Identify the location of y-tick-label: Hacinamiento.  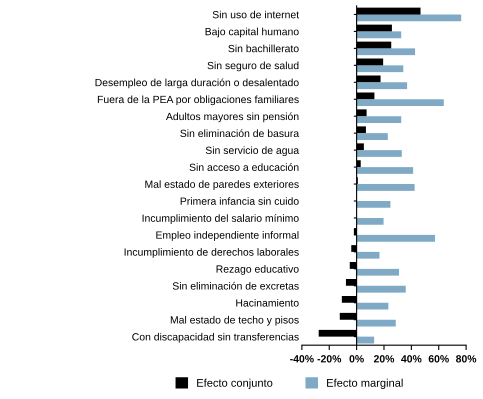
(267, 302).